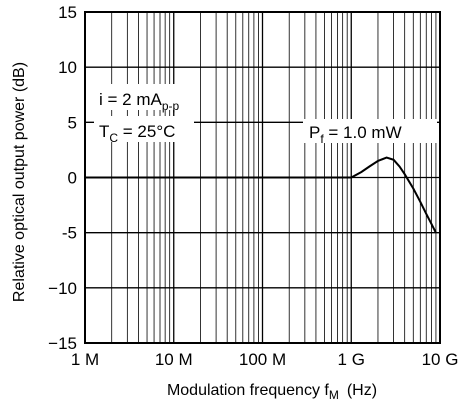  I want to click on annotation-current-text: i = 2 mA, so click(130, 99).